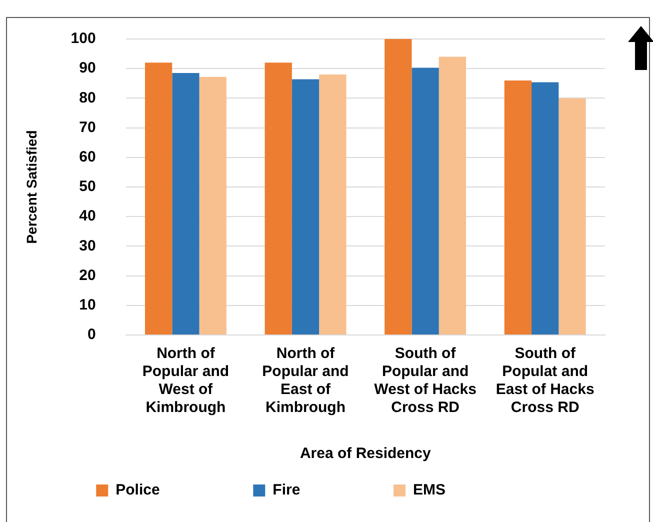  I want to click on y-tick-label: 50, so click(87, 187).